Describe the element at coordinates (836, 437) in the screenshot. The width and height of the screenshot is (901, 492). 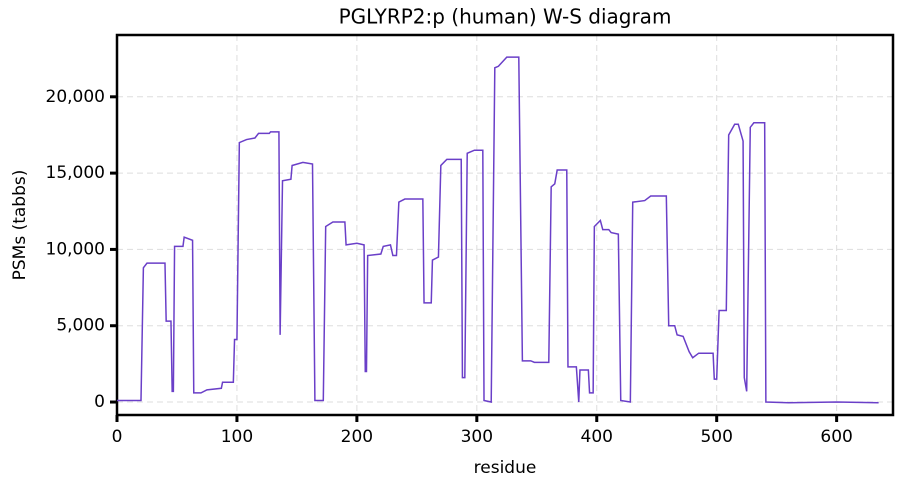
I see `x-tick-label: 600` at that location.